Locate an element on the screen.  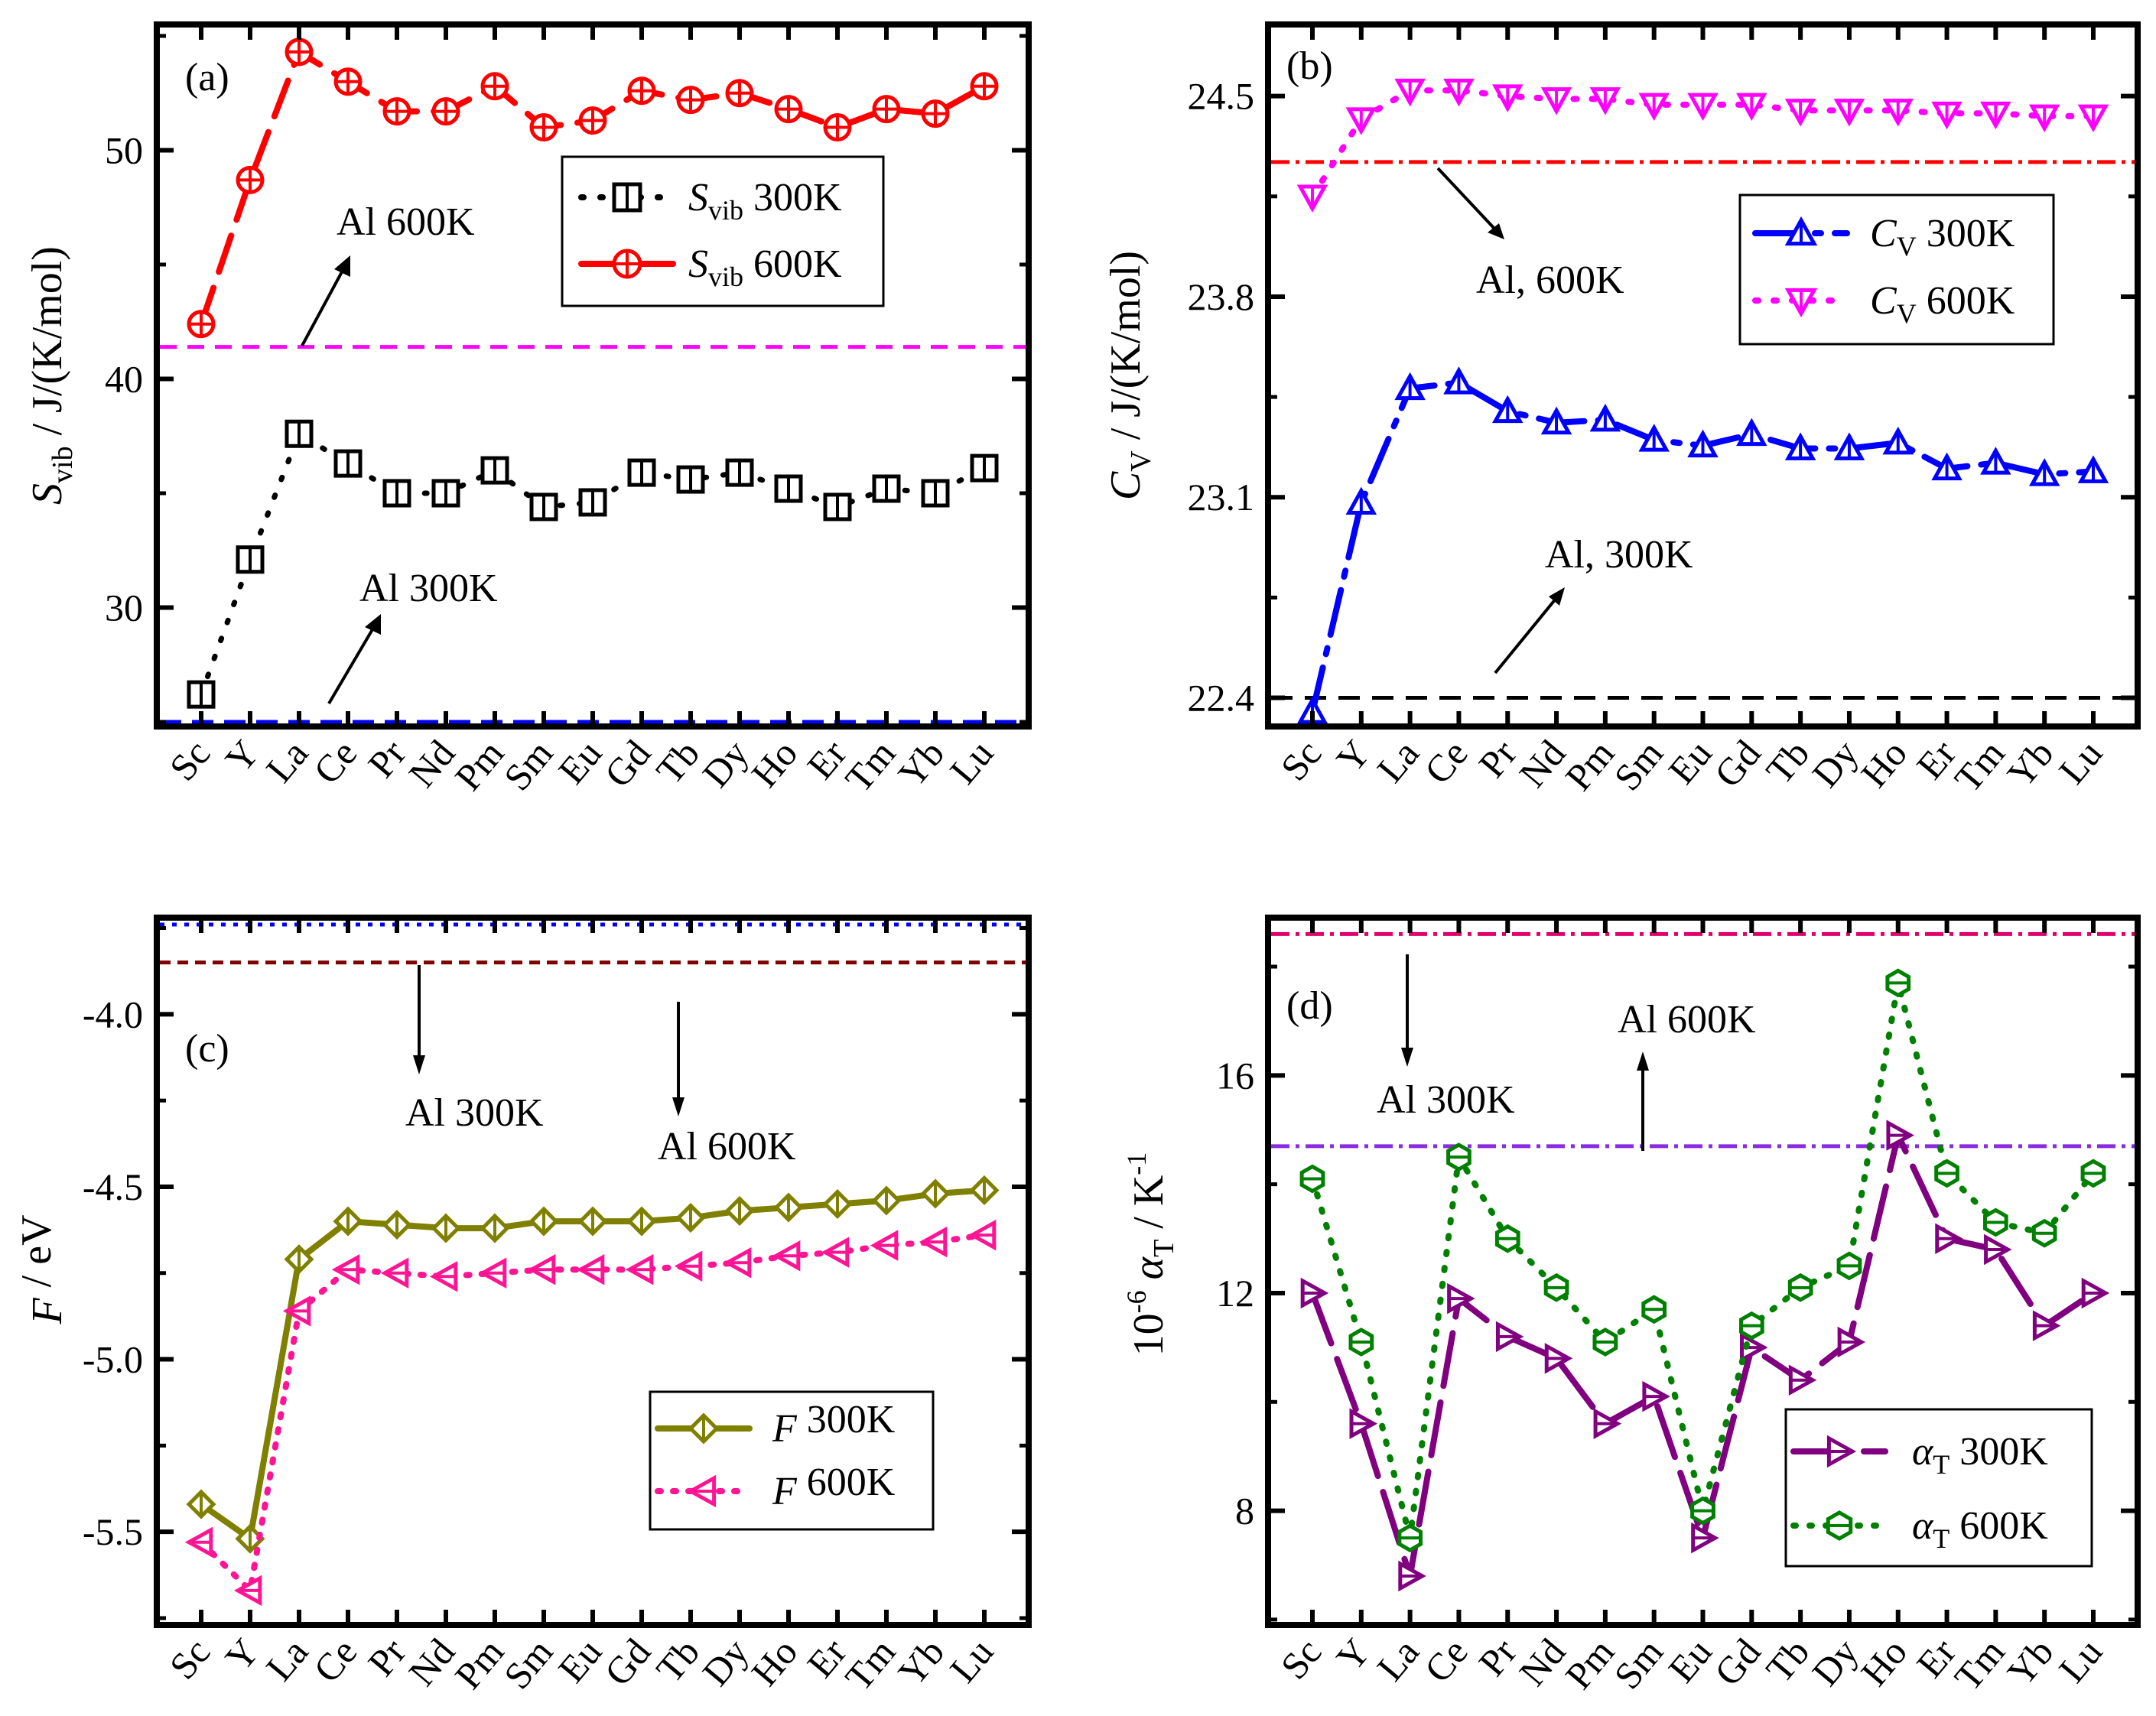
legend-label: Svib 300K is located at coordinates (765, 201).